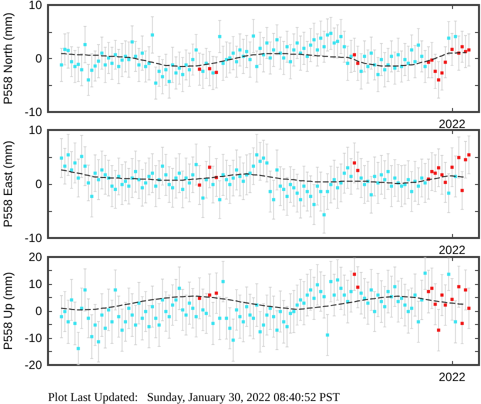 The image size is (481, 404). Describe the element at coordinates (33, 365) in the screenshot. I see `y-tick-label: -20` at that location.